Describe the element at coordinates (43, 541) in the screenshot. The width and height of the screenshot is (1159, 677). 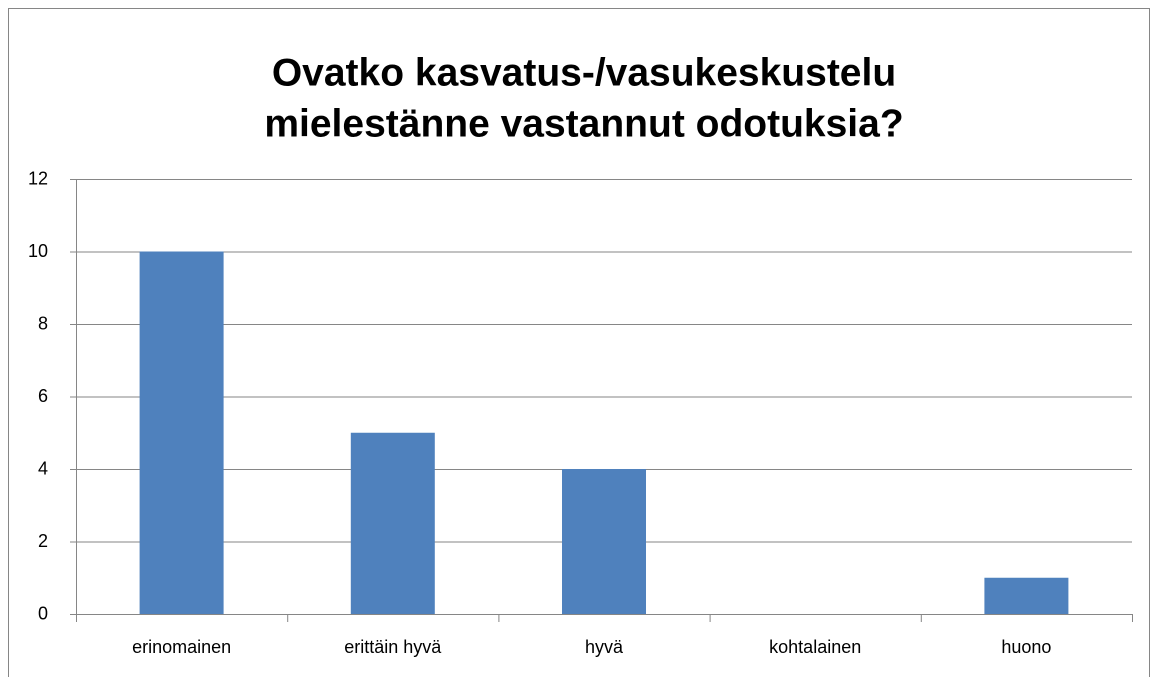
I see `y-tick-label: 2` at that location.